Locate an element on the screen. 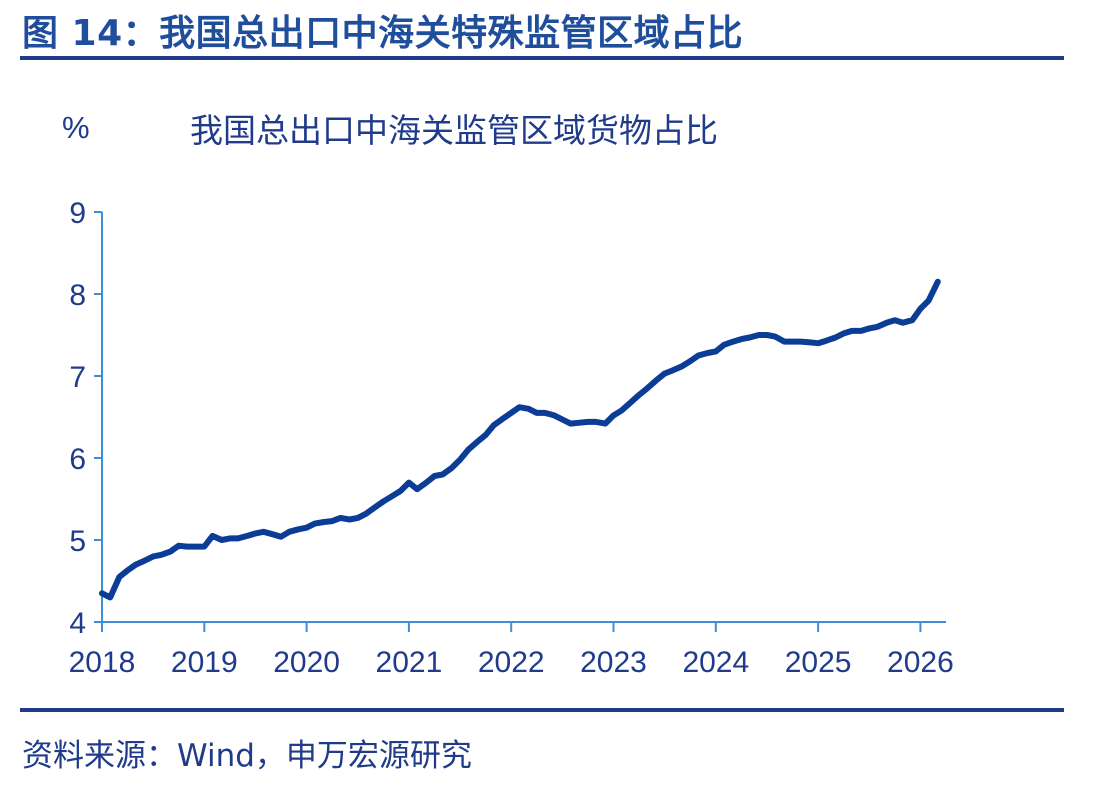 The image size is (1100, 787). y-tick-label: 6 is located at coordinates (77, 459).